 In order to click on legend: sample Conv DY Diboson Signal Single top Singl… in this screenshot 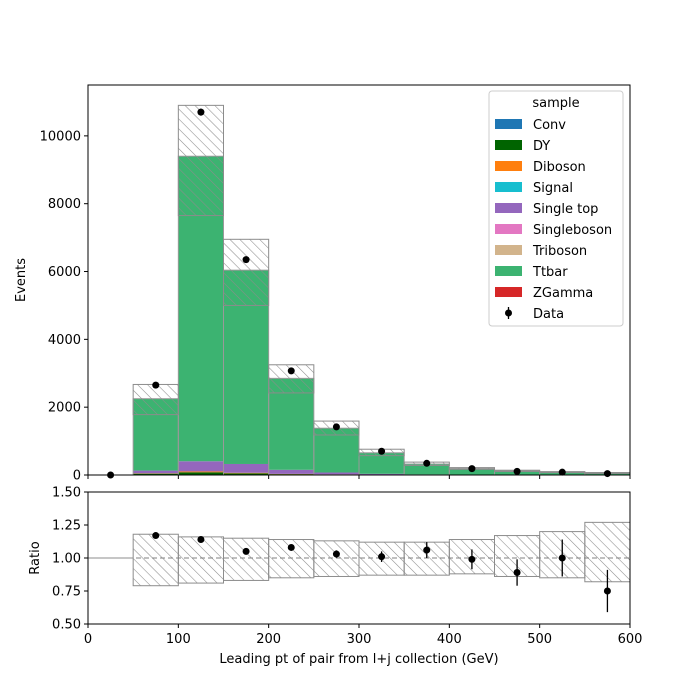, I will do `click(556, 208)`.